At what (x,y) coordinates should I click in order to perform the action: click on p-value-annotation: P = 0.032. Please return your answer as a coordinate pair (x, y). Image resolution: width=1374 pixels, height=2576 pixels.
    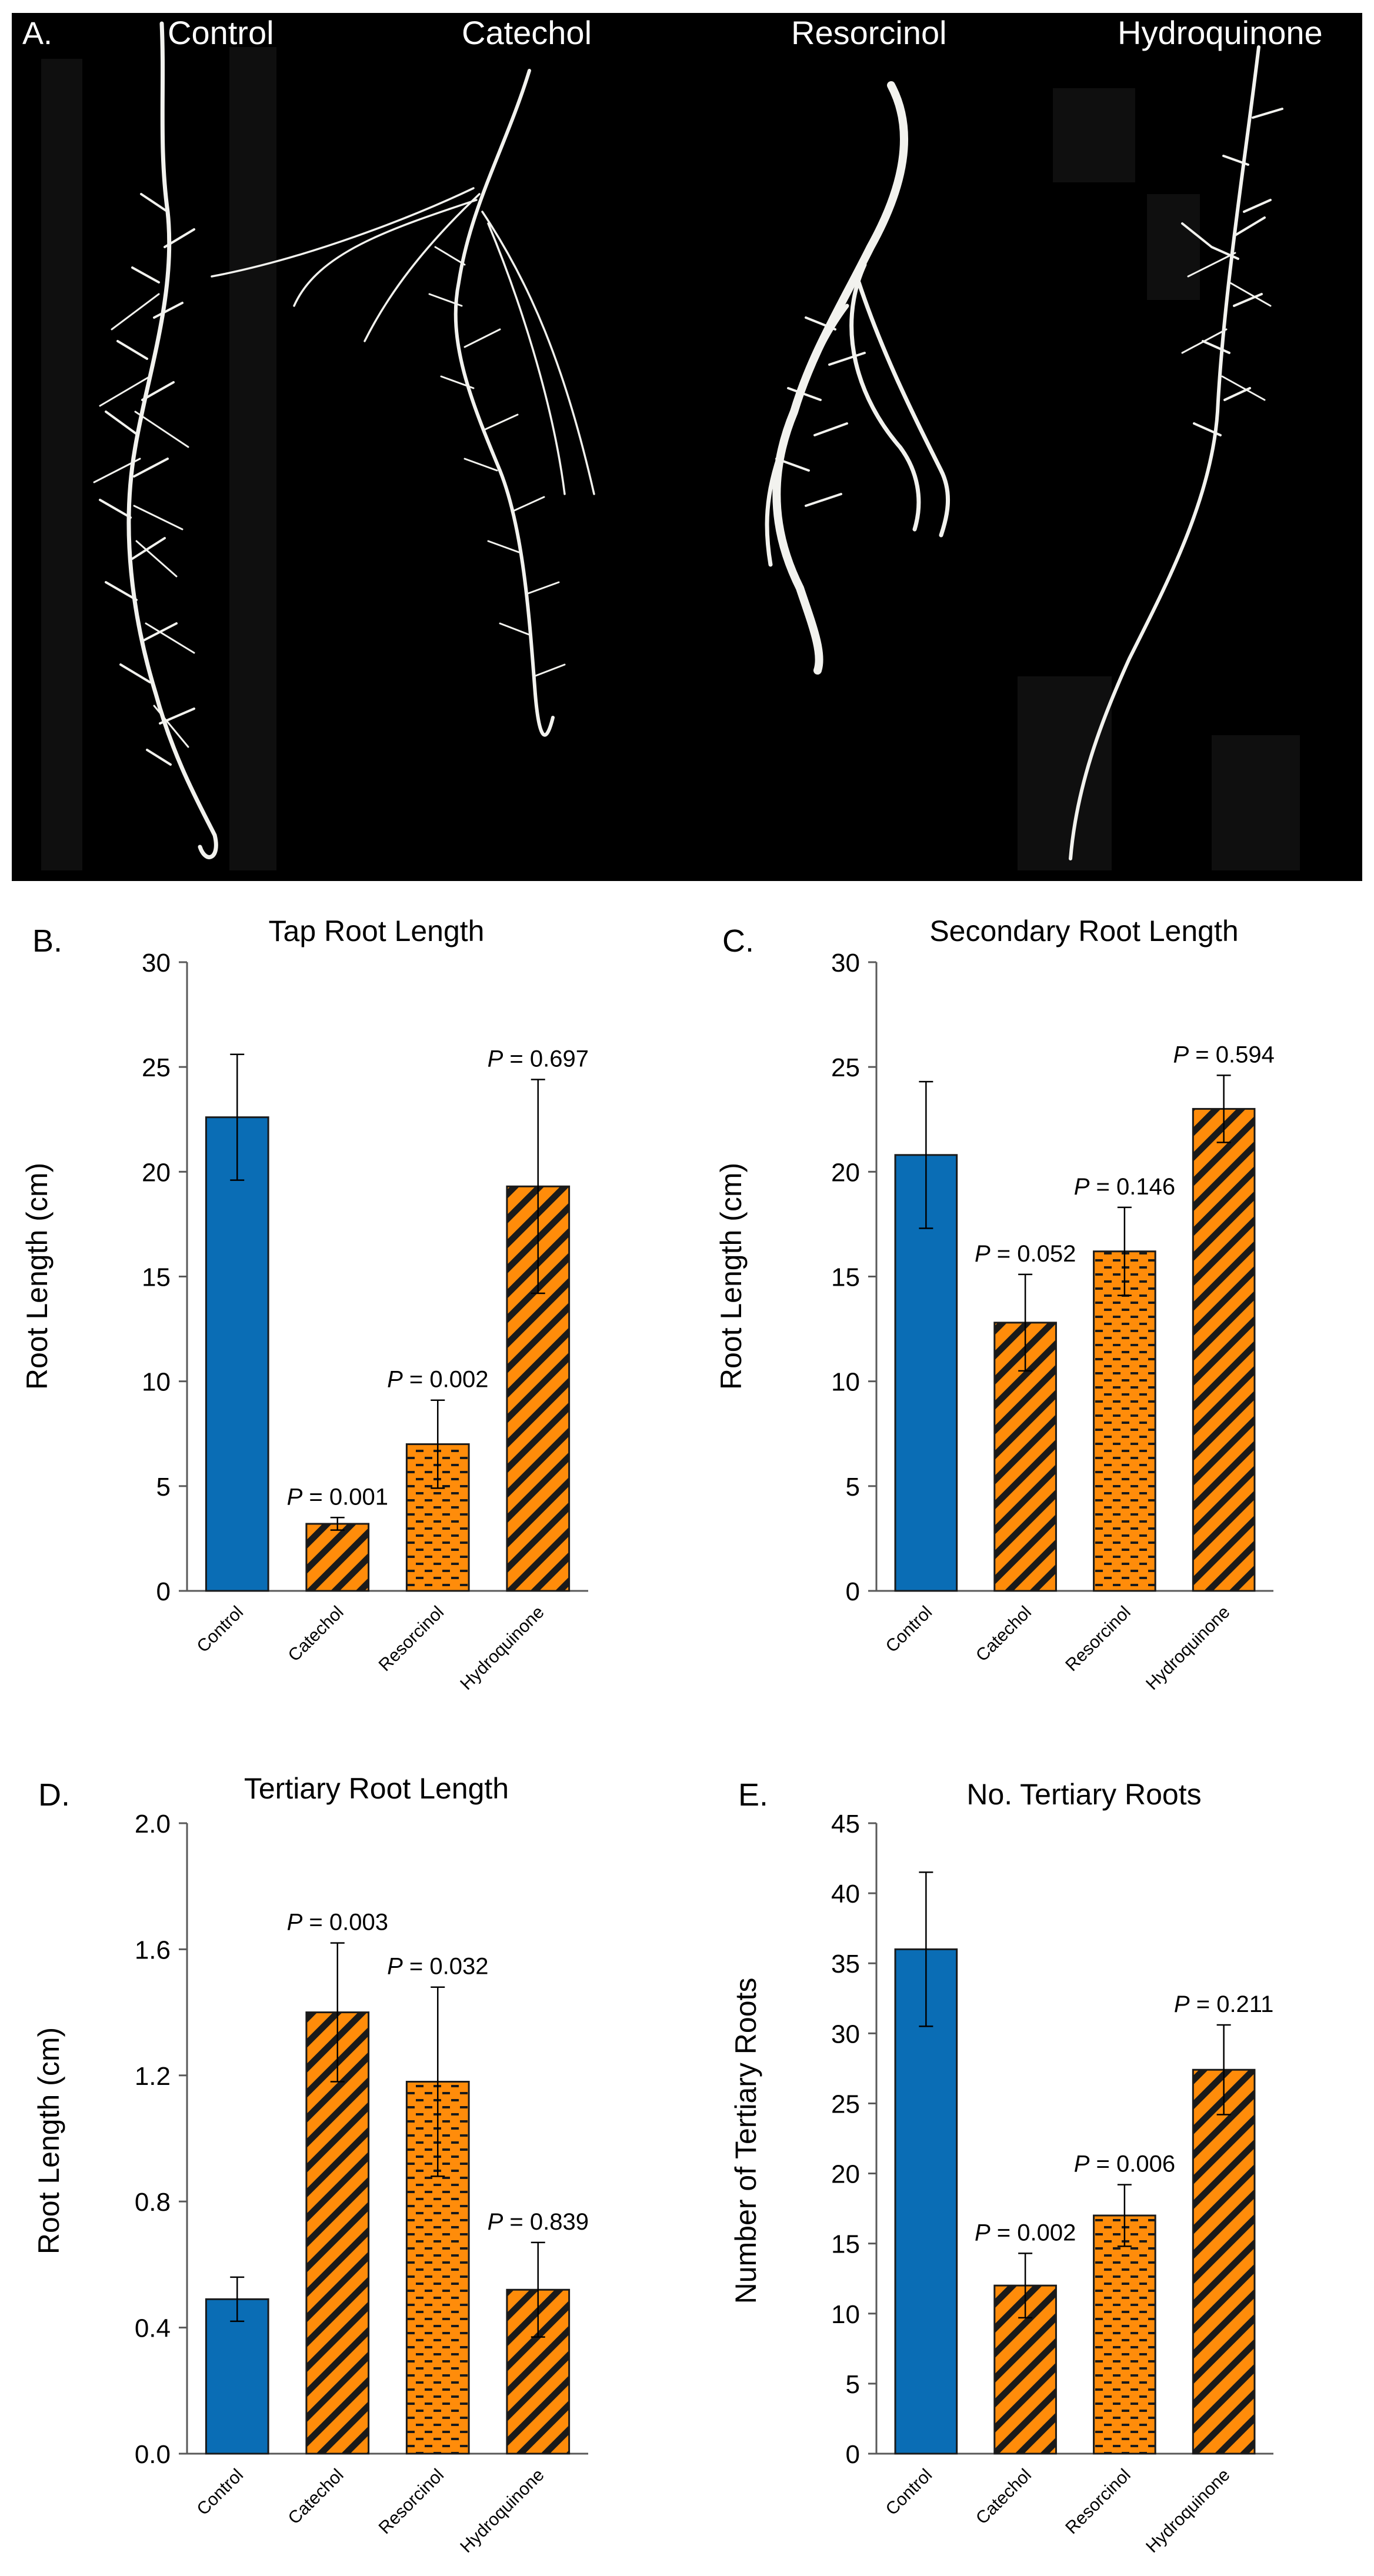
    Looking at the image, I should click on (437, 1967).